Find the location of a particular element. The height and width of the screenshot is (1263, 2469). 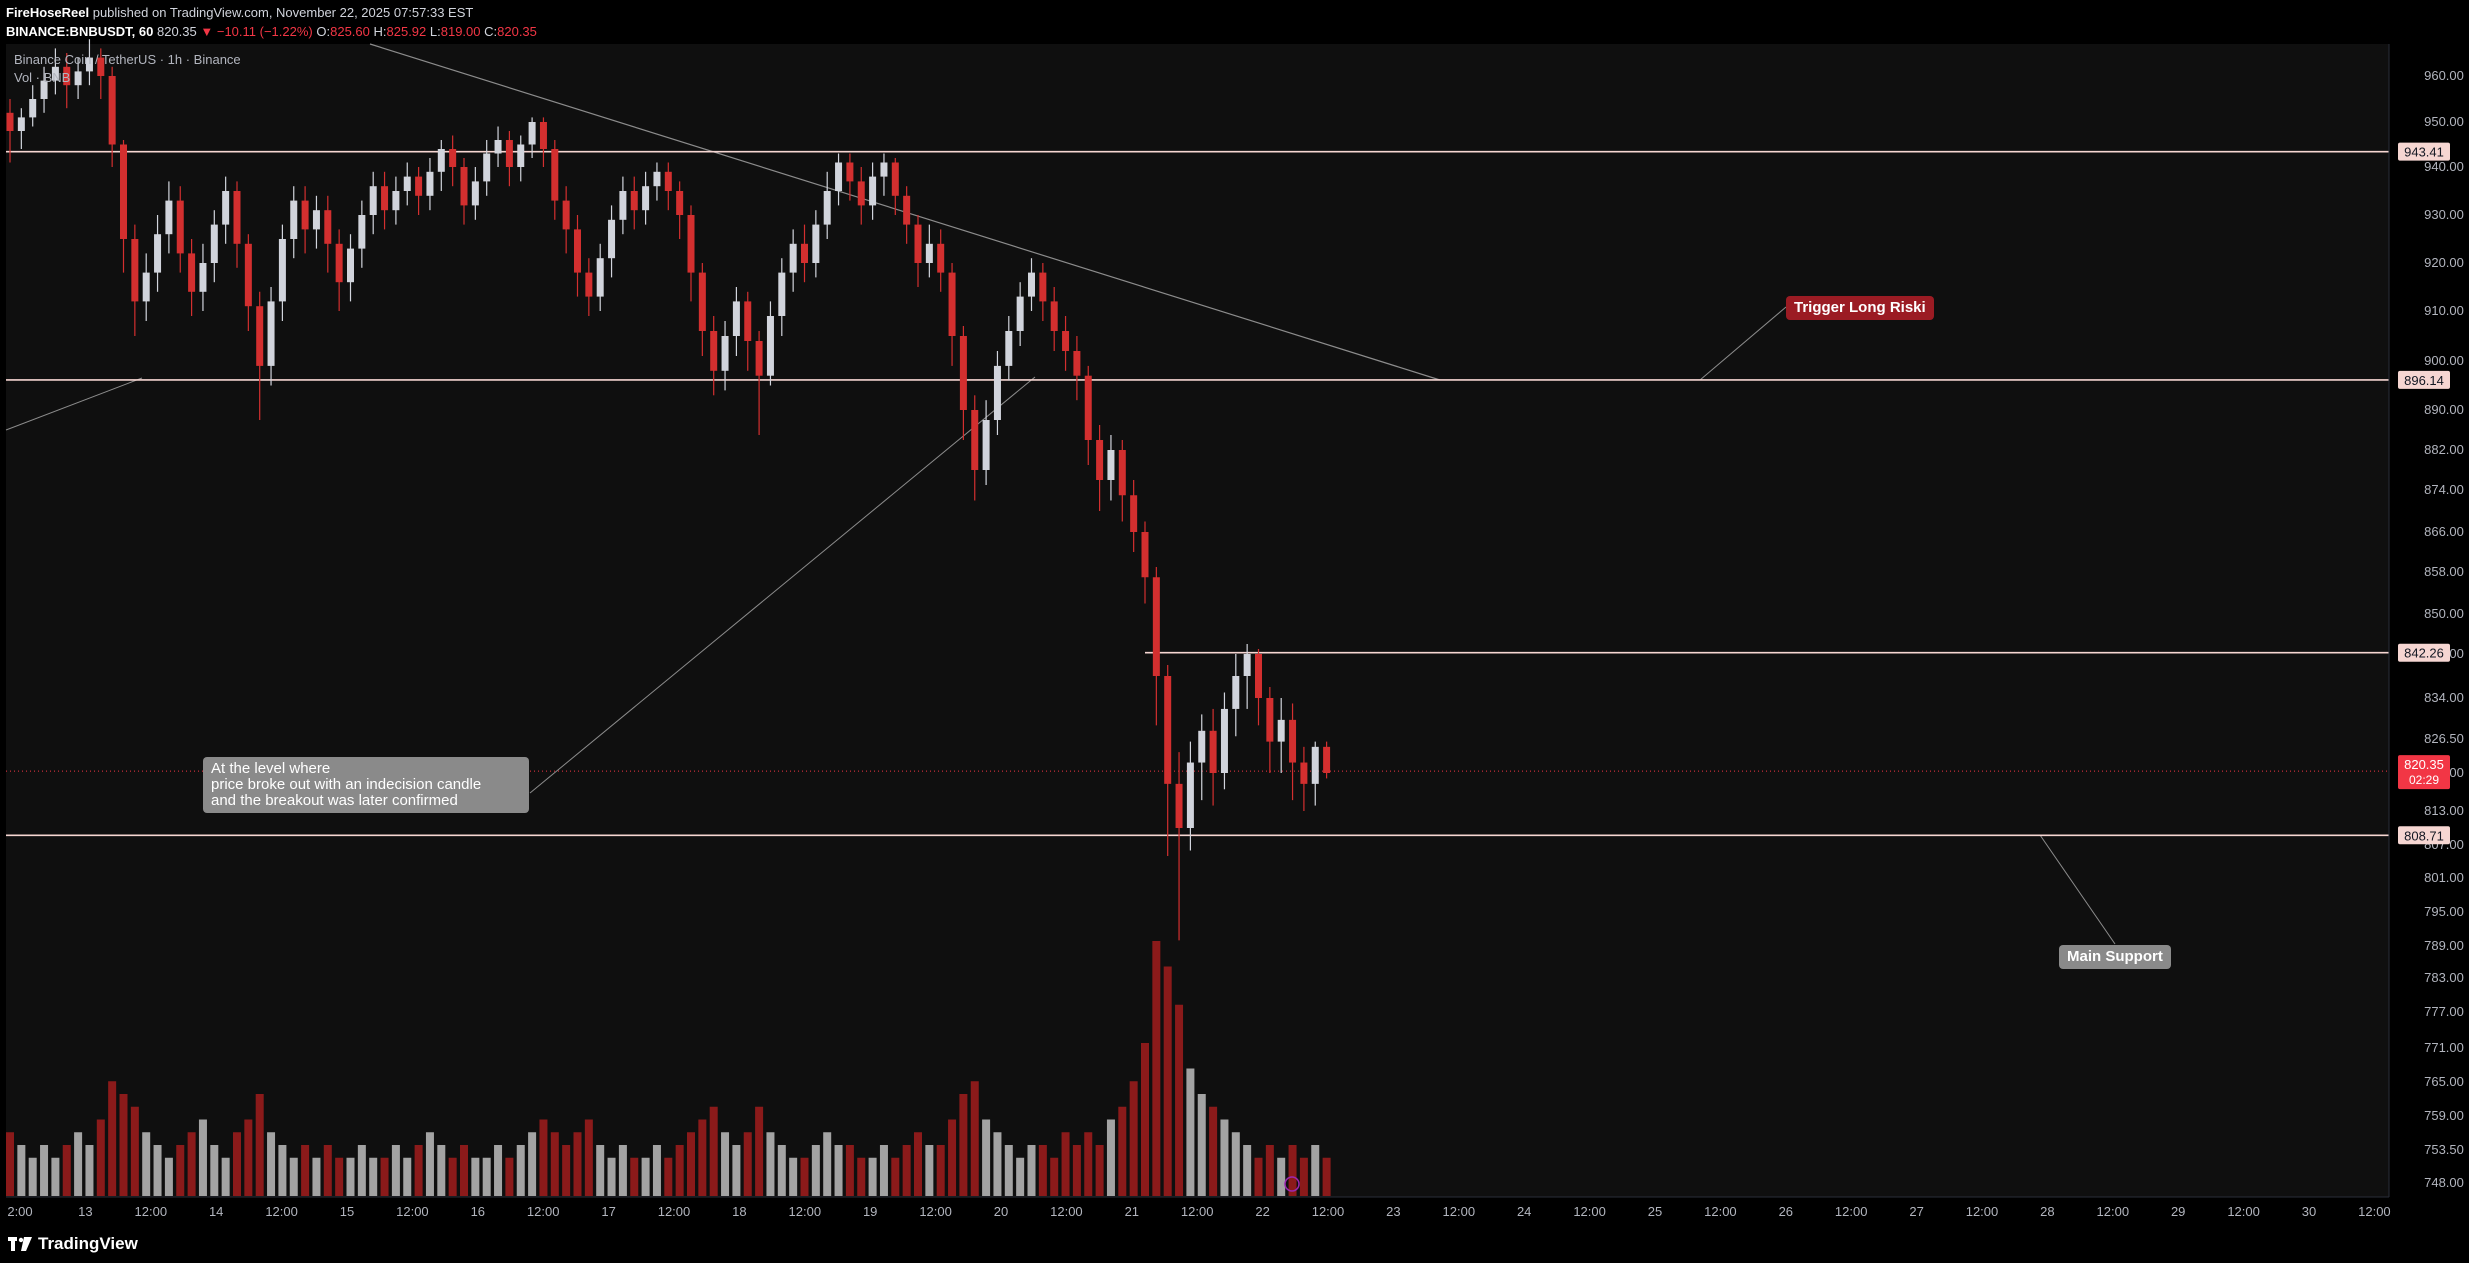

y-tick-label: 748.00 is located at coordinates (2444, 1182).